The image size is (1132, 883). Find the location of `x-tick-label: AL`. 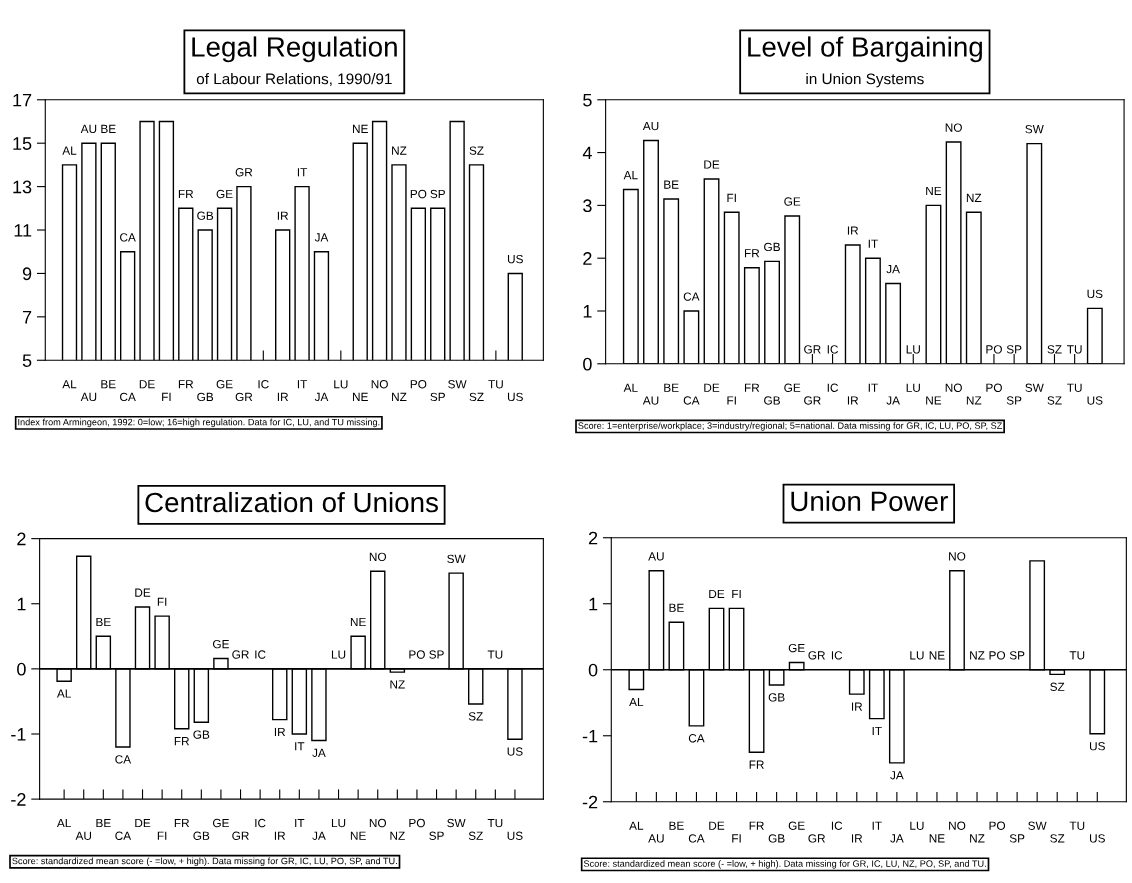

x-tick-label: AL is located at coordinates (63, 823).